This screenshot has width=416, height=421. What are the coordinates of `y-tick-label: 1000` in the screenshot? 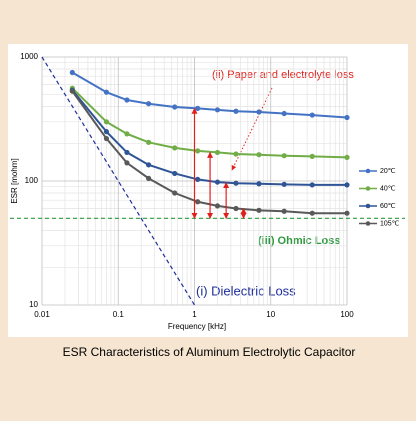 It's located at (29, 56).